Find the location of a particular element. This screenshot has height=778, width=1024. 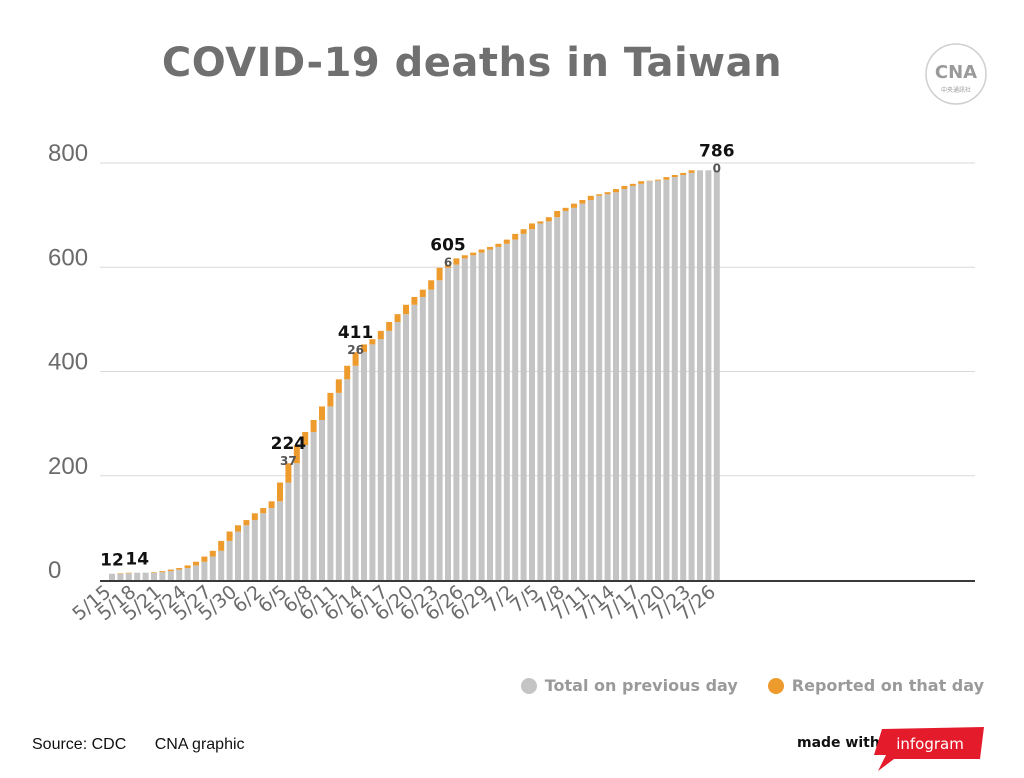

data-label-total: 224 is located at coordinates (289, 444).